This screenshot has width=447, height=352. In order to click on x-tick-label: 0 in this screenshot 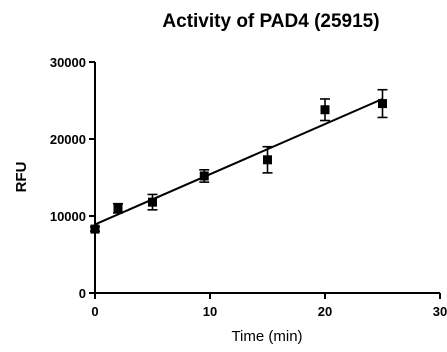, I will do `click(94, 311)`.